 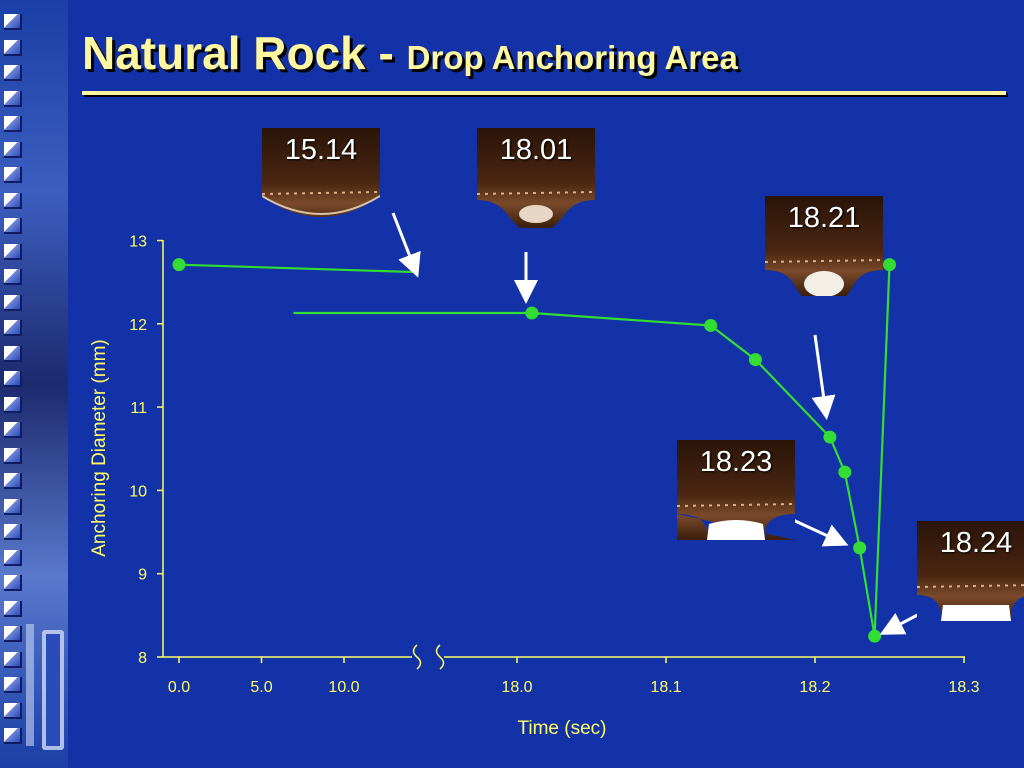 What do you see at coordinates (138, 491) in the screenshot?
I see `y-tick-label: 10` at bounding box center [138, 491].